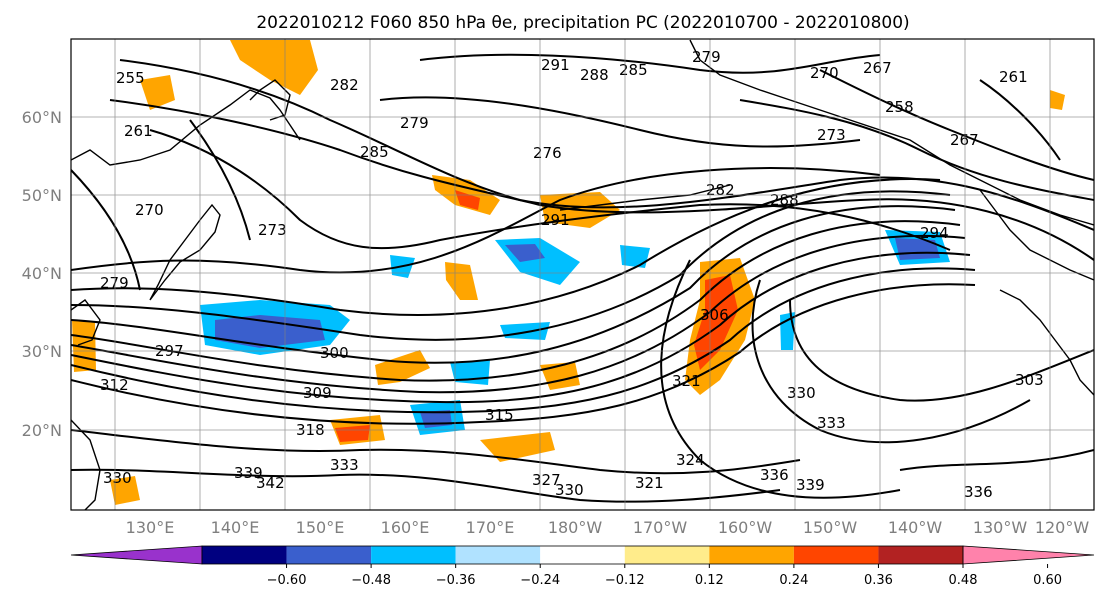 The height and width of the screenshot is (603, 1105). I want to click on colorbar-tick-label: 0.60, so click(1047, 580).